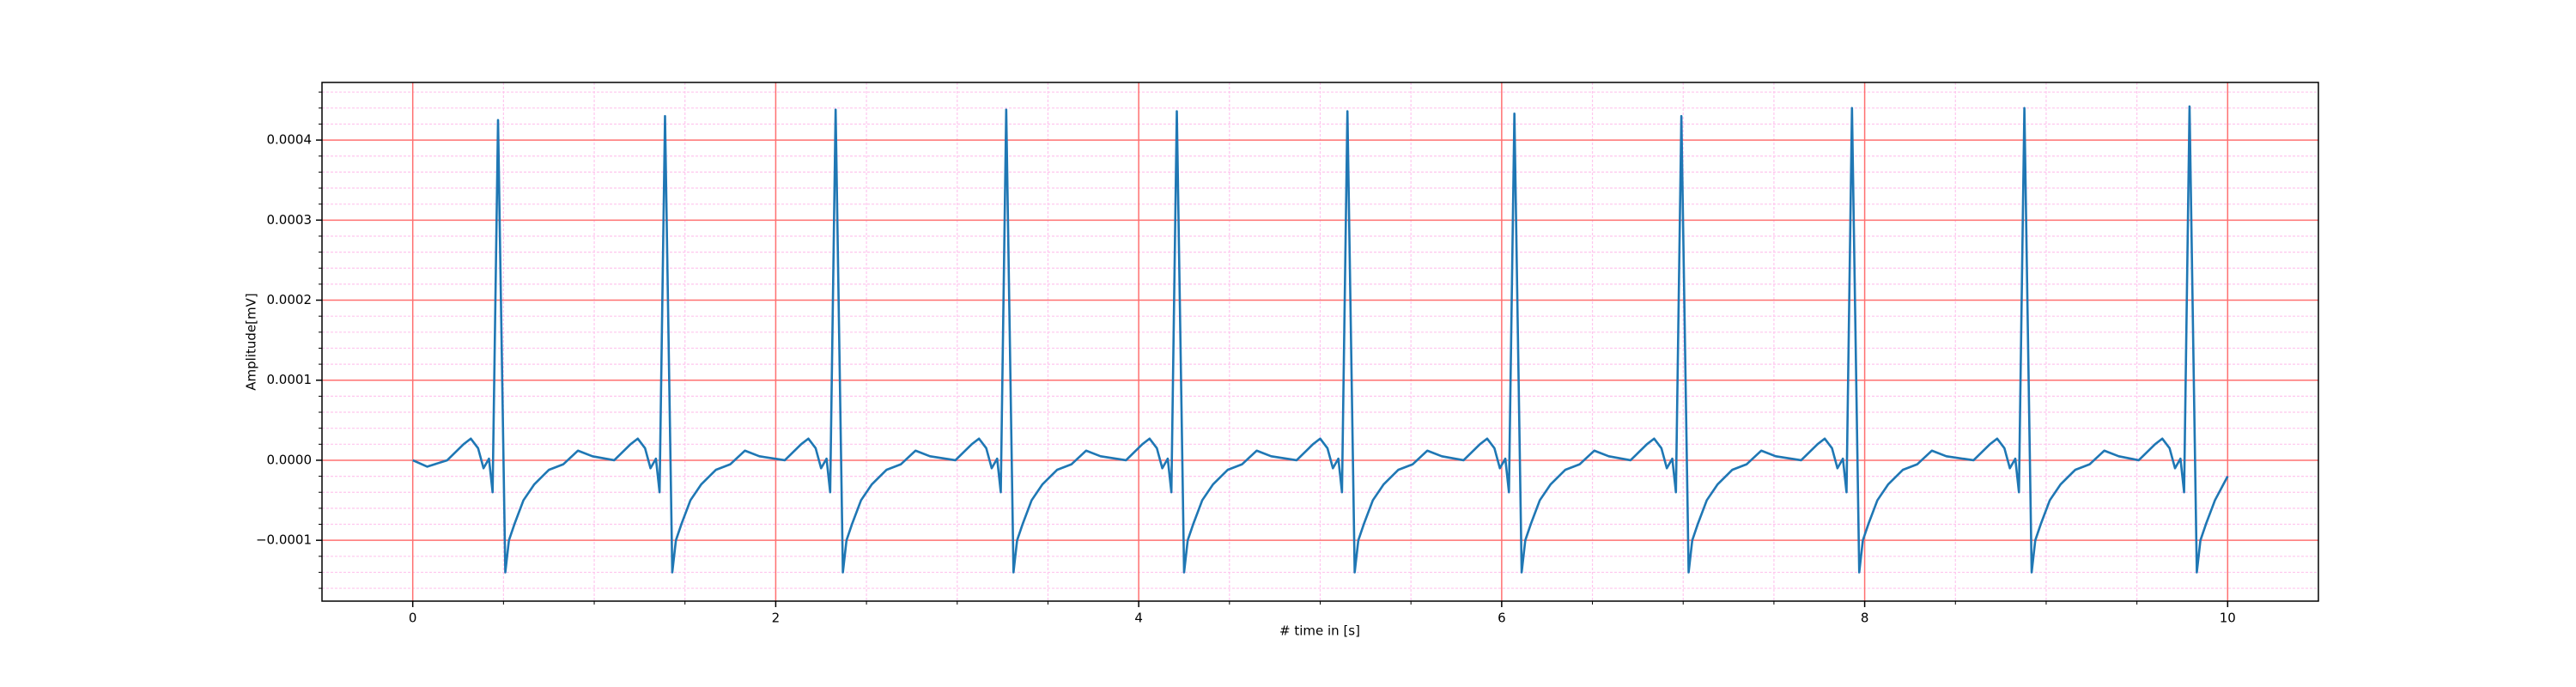 The height and width of the screenshot is (687, 2576). I want to click on y-axis-label: Amplitude[mV], so click(251, 341).